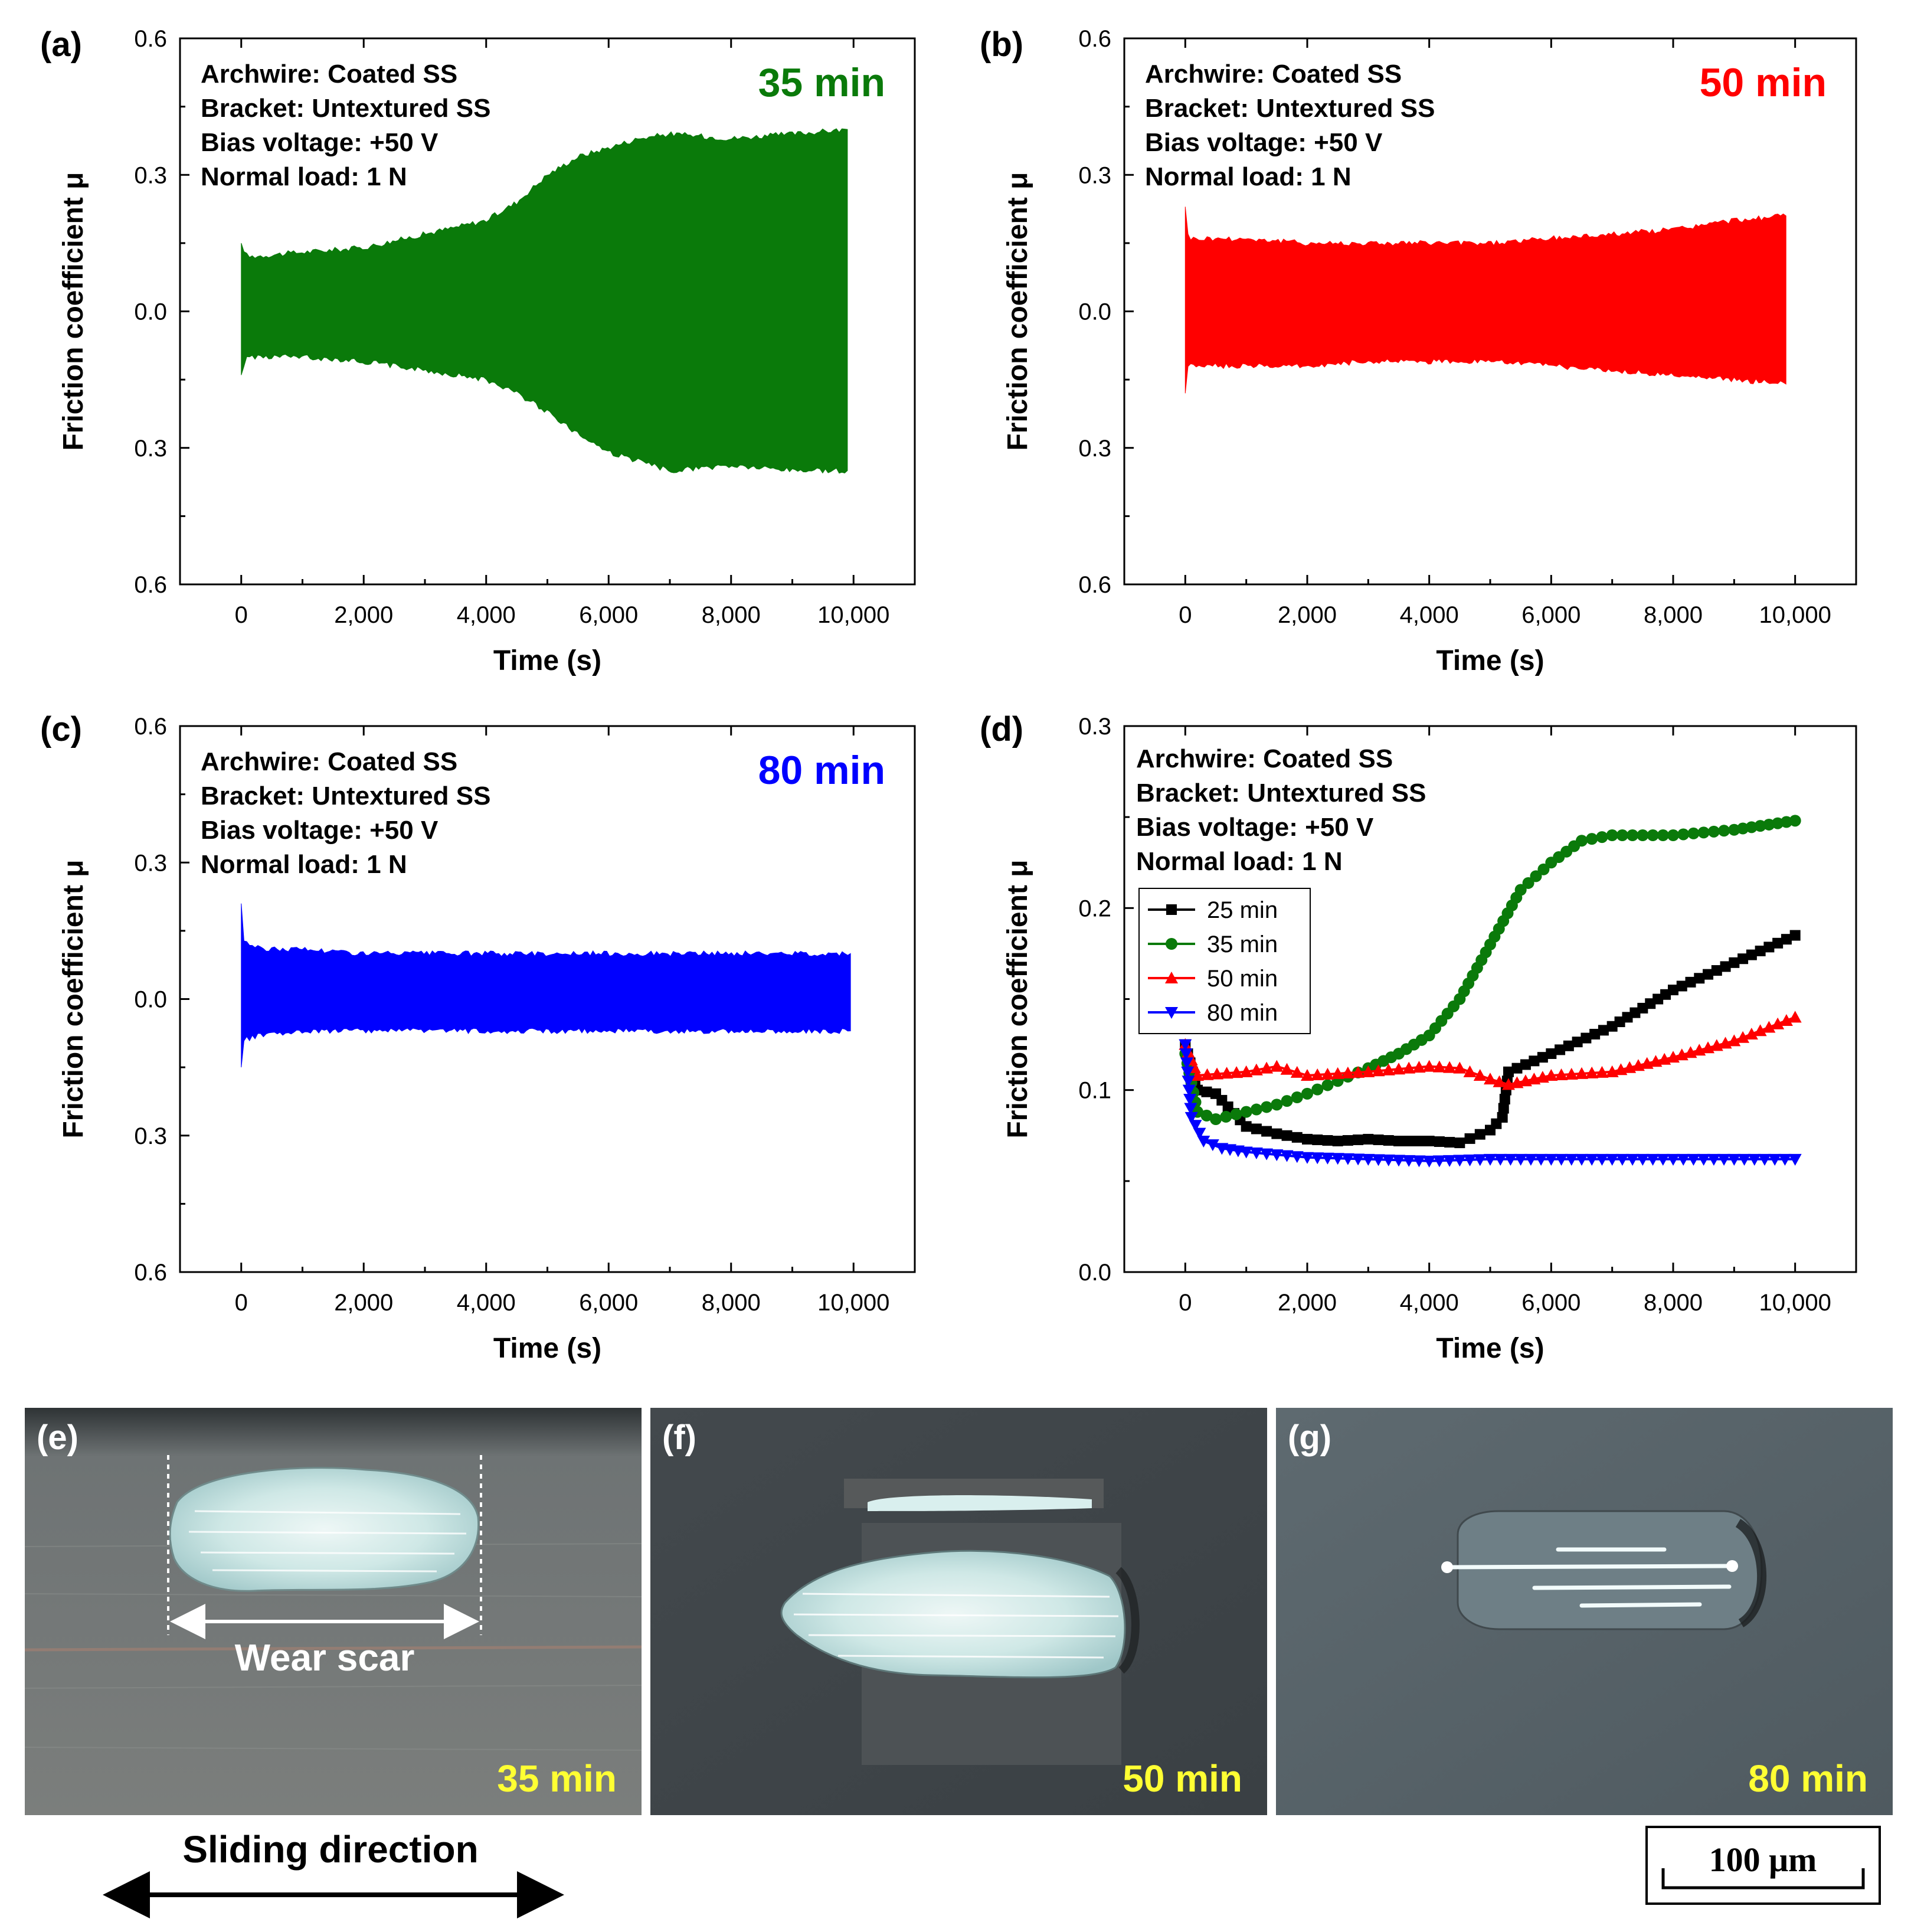 Image resolution: width=1911 pixels, height=1932 pixels. I want to click on legend-label: 80 min, so click(1243, 1013).